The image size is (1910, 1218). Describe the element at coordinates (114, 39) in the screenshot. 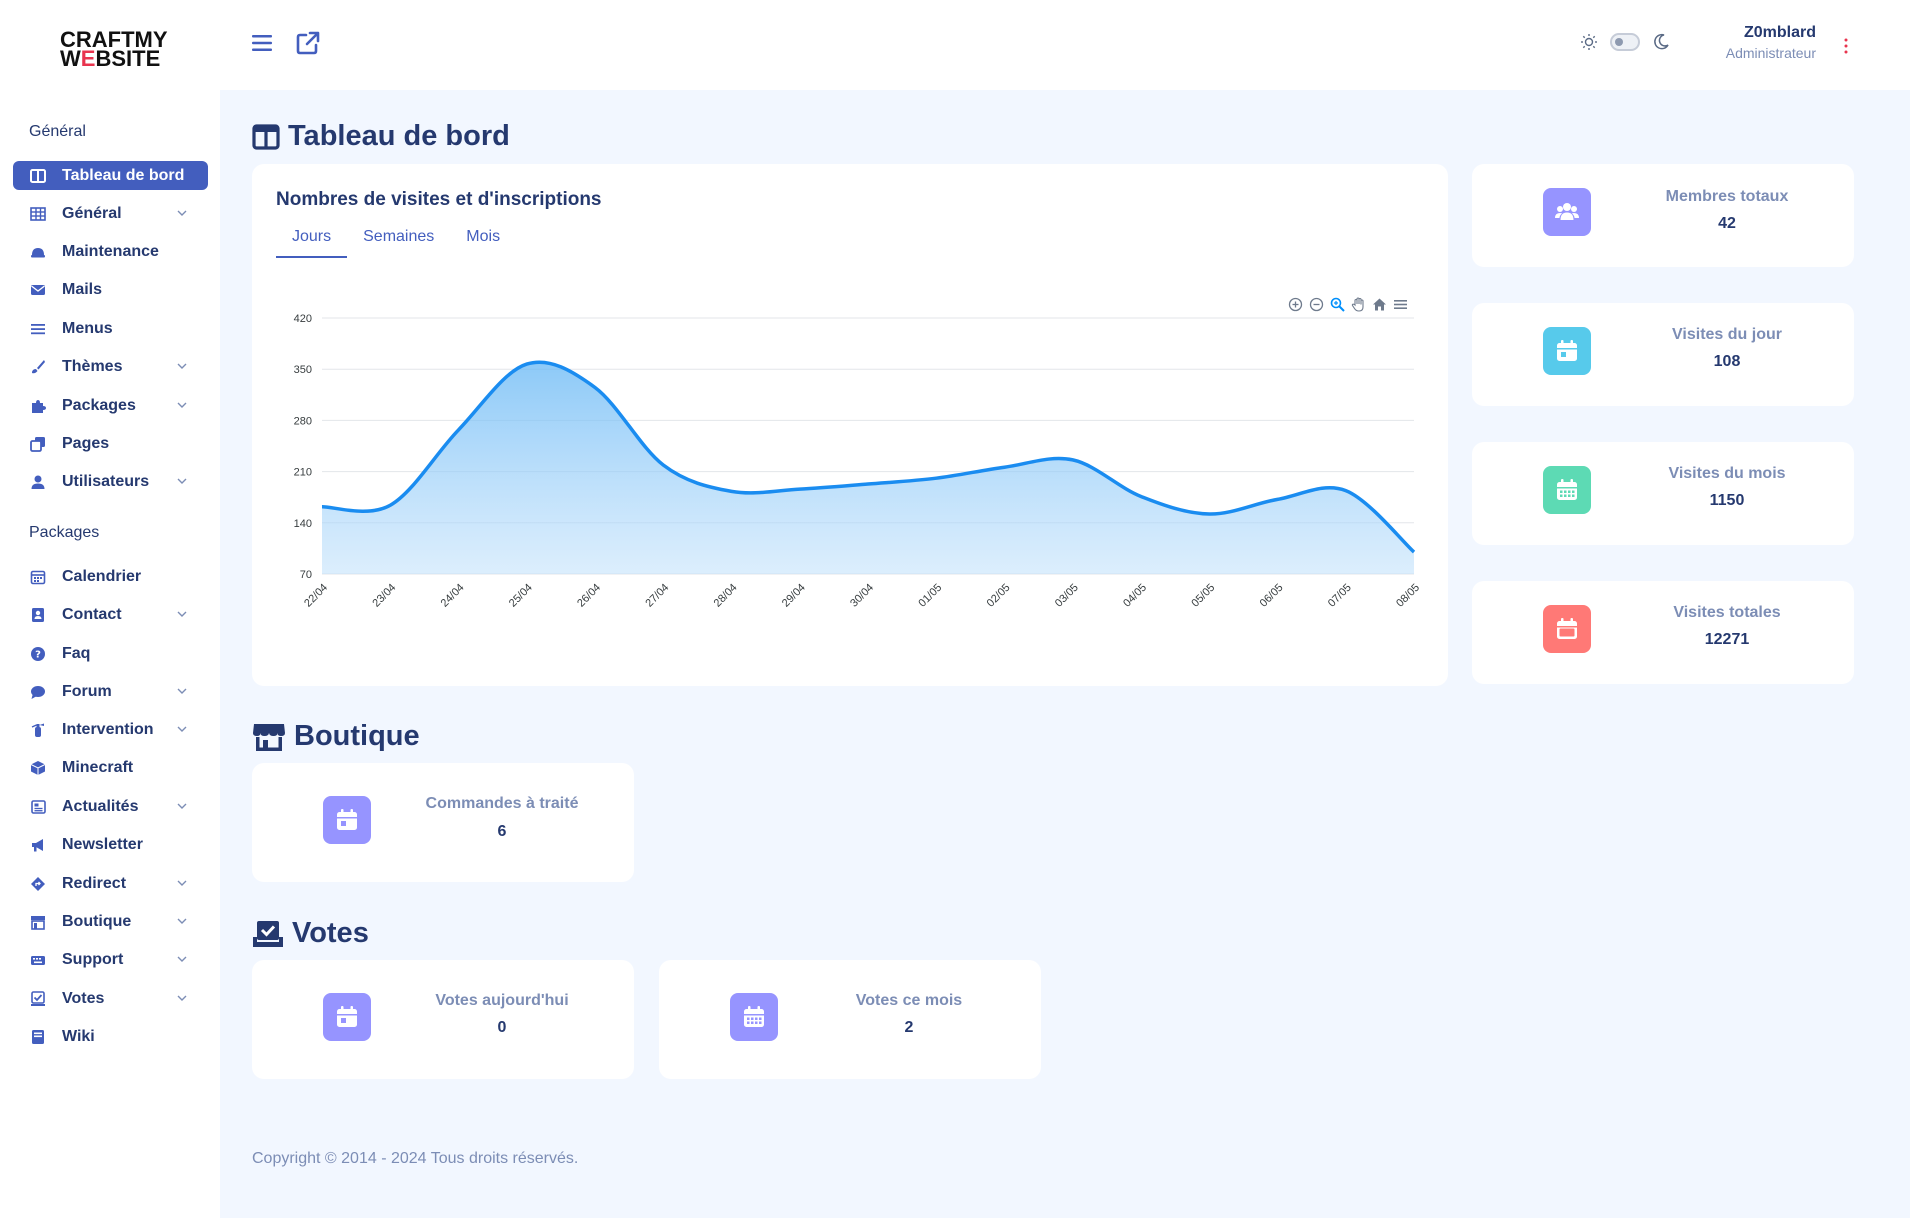

I see `logo-line-1: CRAFTMY` at that location.